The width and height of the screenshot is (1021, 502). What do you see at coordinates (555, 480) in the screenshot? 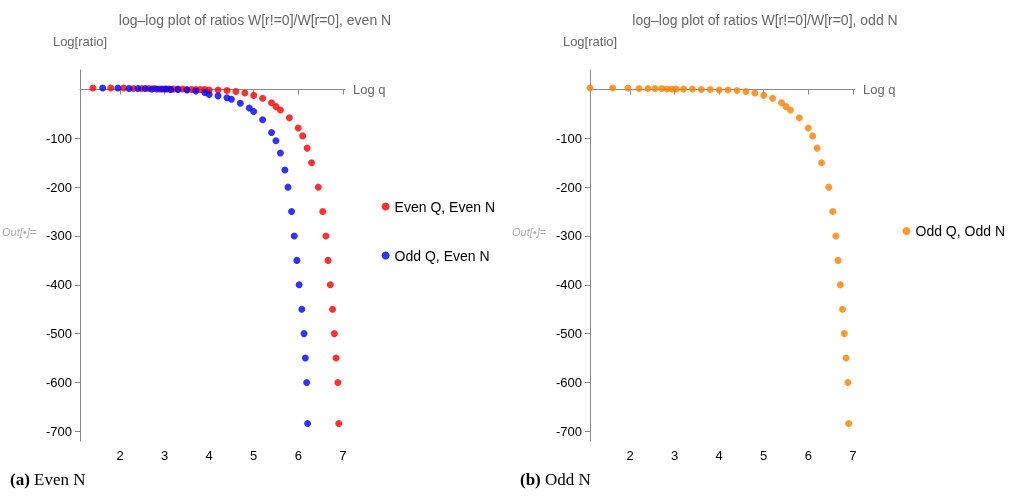
I see `text: (b) Odd N` at bounding box center [555, 480].